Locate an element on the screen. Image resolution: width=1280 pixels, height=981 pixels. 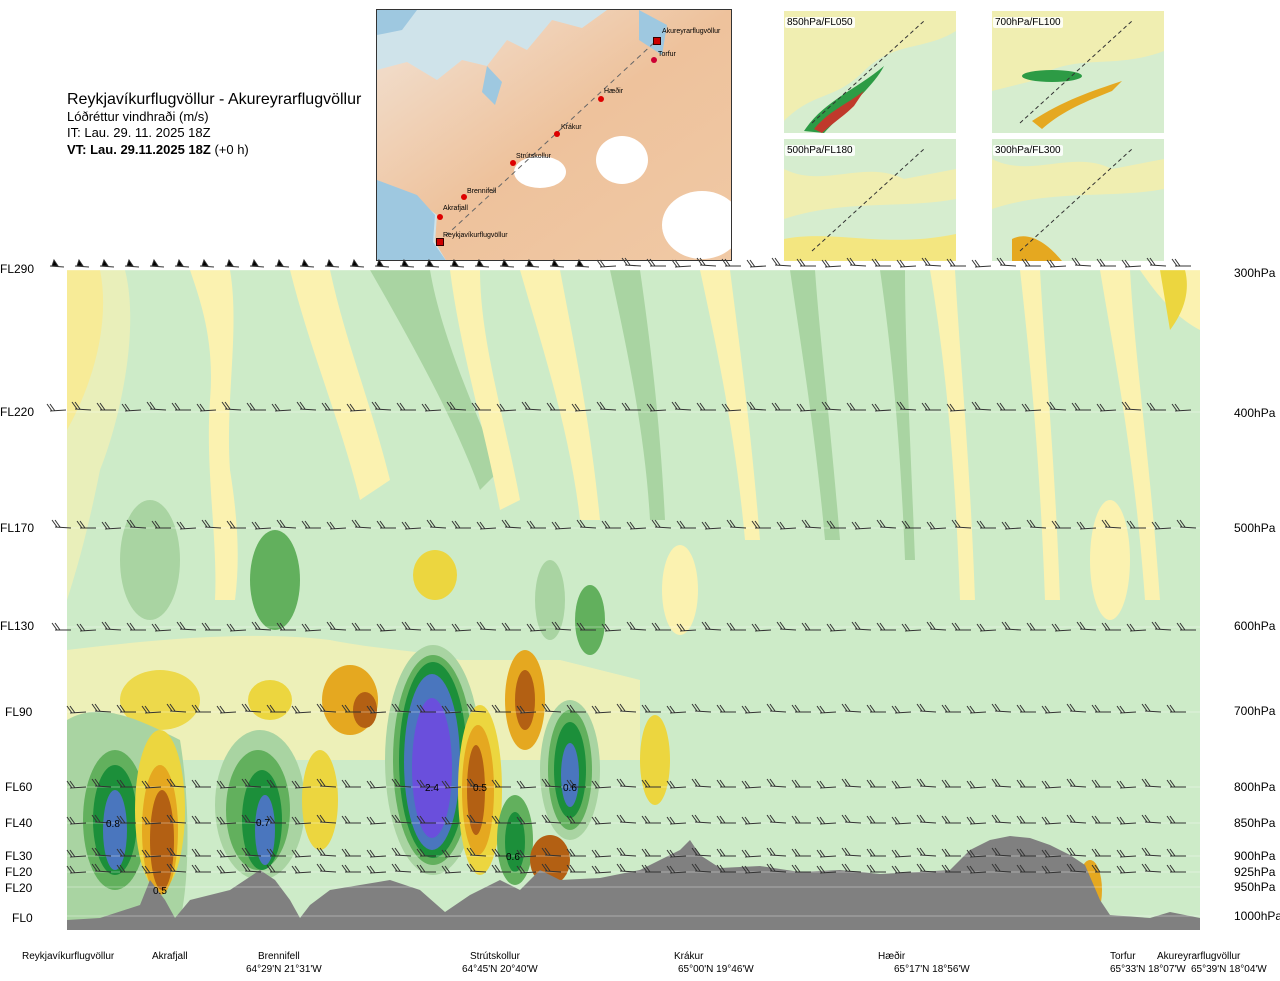
thumbnail-300hpa-label: 300hPa/FL300 is located at coordinates (1028, 150).